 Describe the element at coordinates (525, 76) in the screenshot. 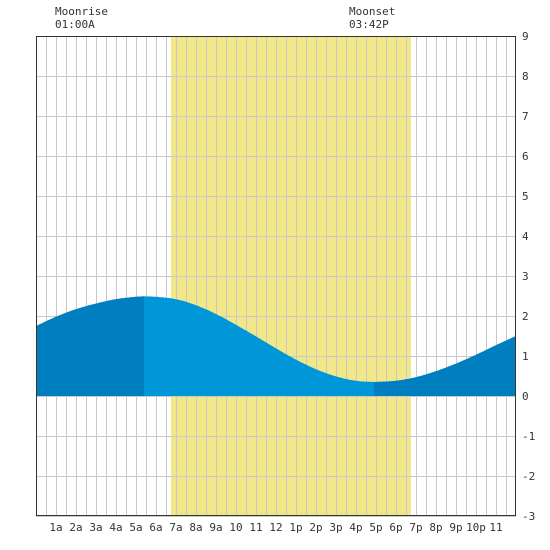

I see `y-tick-label: 8` at that location.